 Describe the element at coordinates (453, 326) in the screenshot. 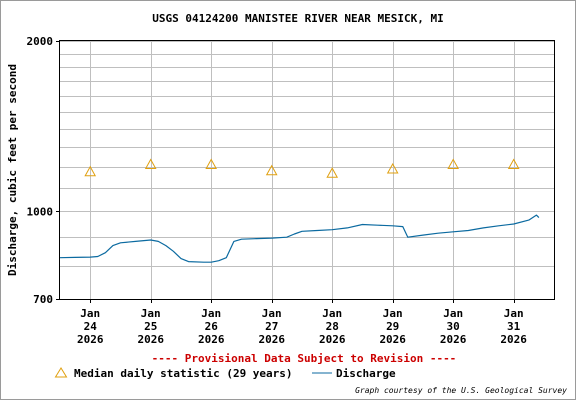

I see `x-tick-label-day: 30` at that location.